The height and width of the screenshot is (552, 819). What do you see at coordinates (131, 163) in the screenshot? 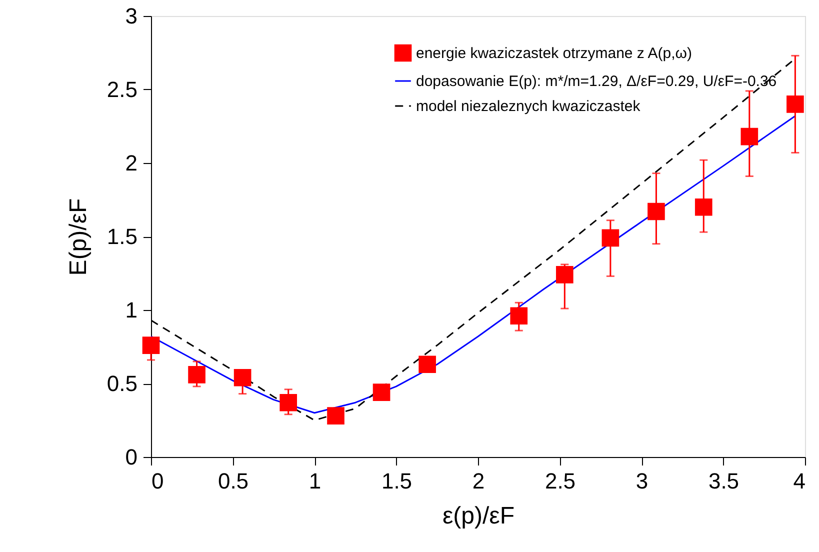
I see `y-tick-label: 2` at bounding box center [131, 163].